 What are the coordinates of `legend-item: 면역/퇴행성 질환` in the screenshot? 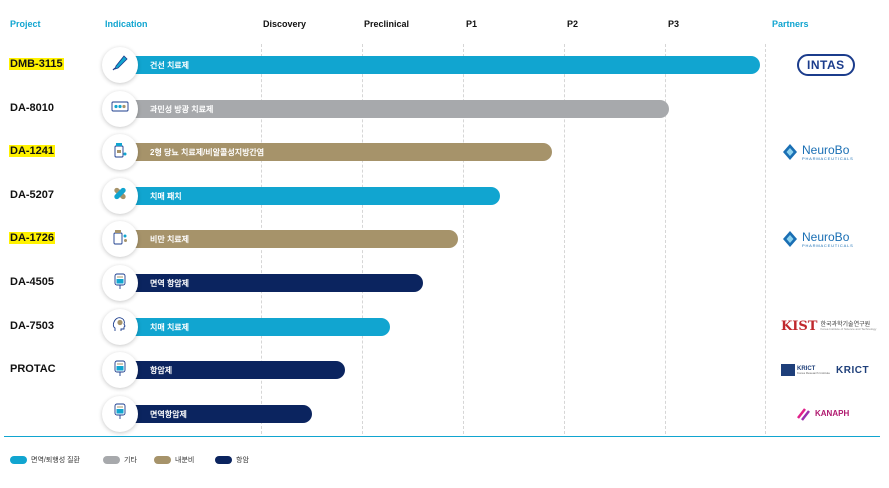 It's located at (45, 460).